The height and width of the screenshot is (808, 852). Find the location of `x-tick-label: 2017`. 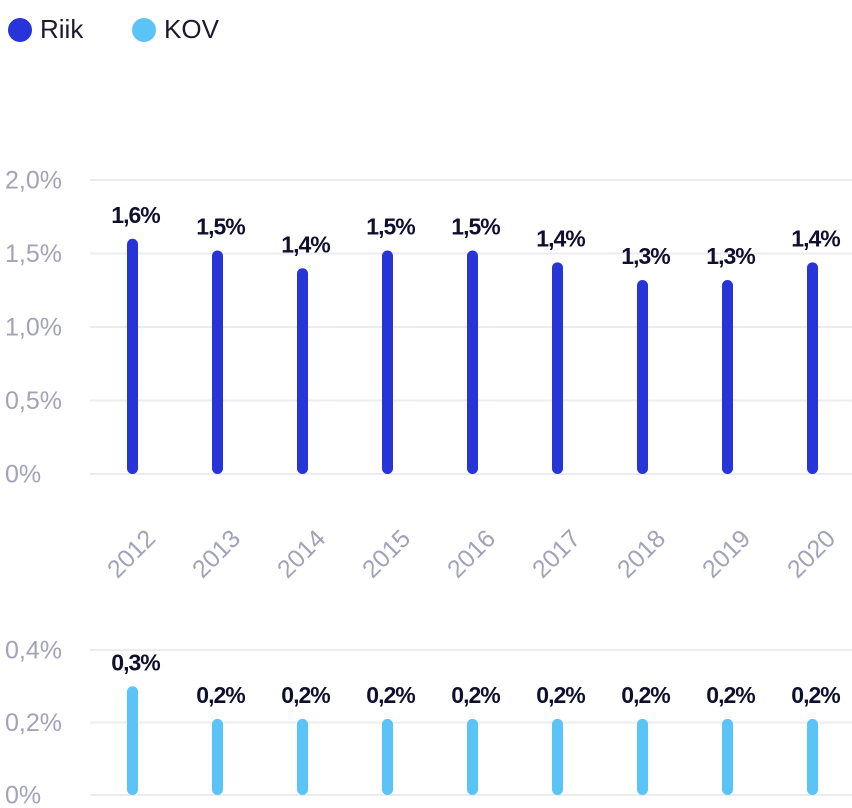

x-tick-label: 2017 is located at coordinates (556, 553).